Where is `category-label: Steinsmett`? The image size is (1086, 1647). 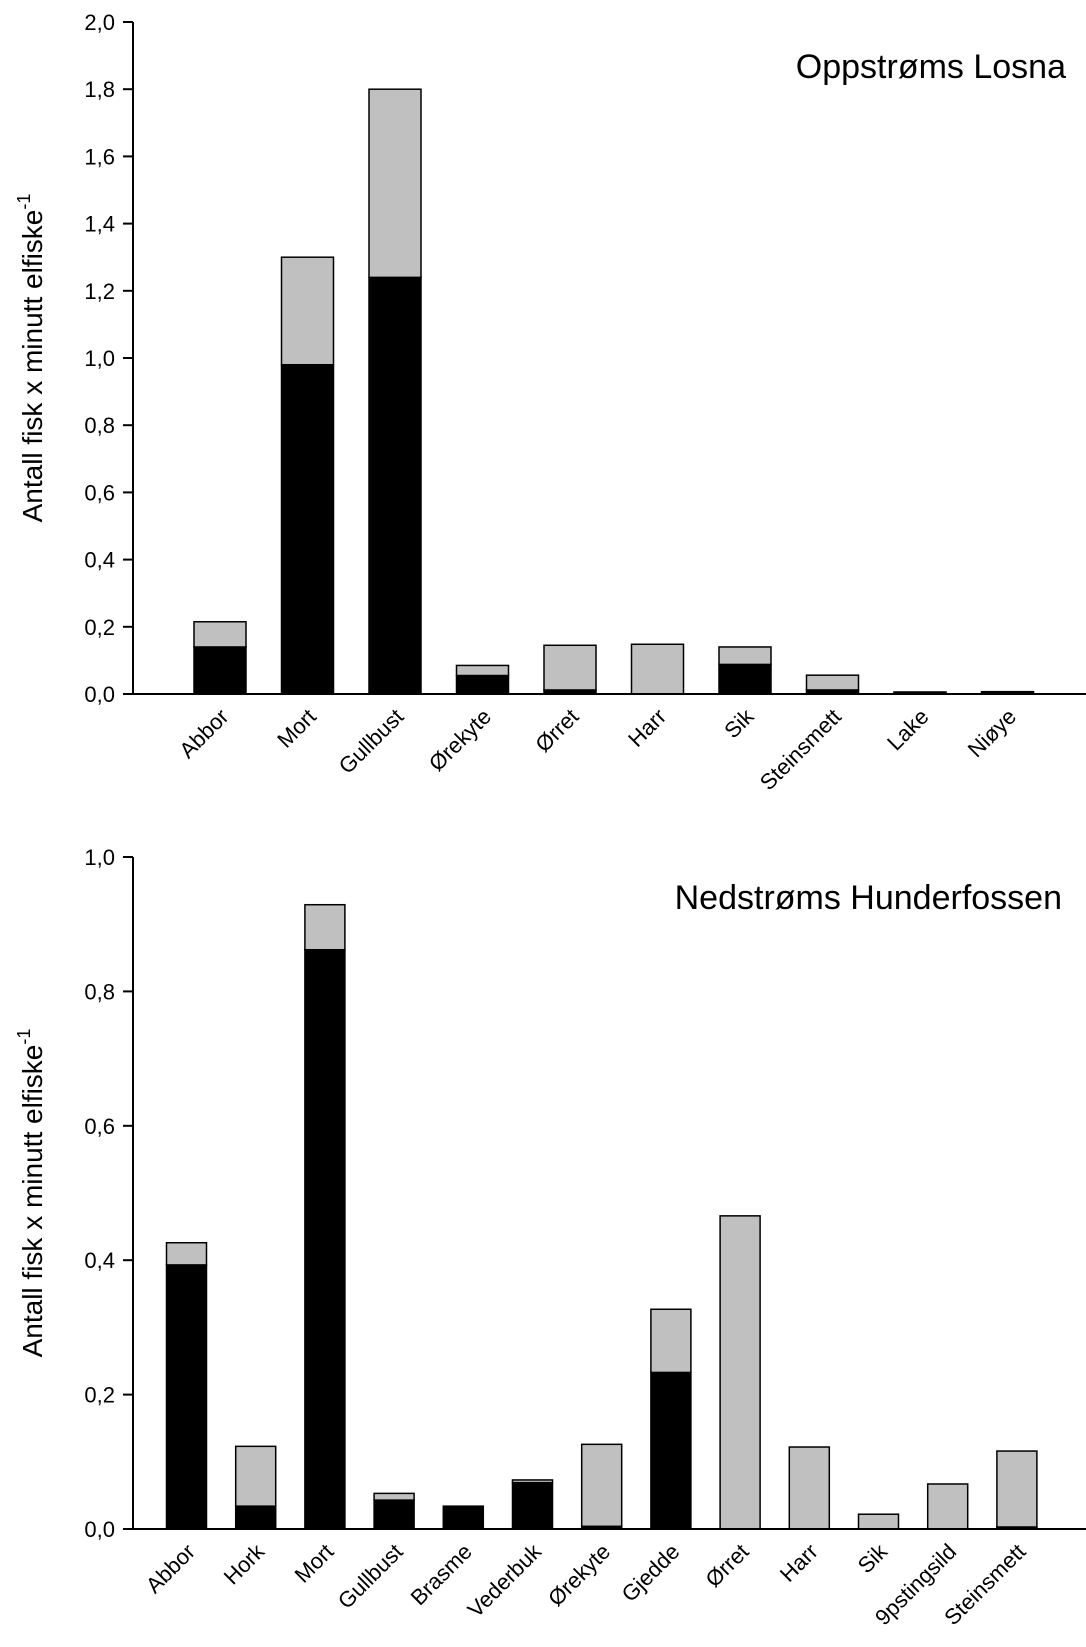
category-label: Steinsmett is located at coordinates (800, 749).